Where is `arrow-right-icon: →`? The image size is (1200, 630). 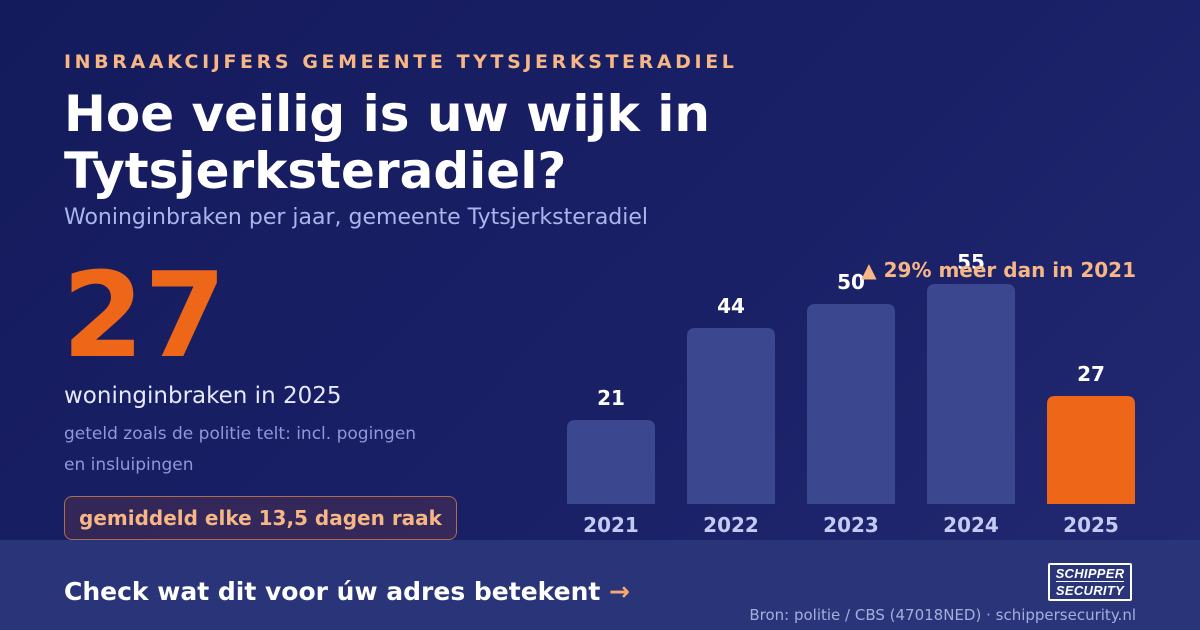 arrow-right-icon: → is located at coordinates (619, 591).